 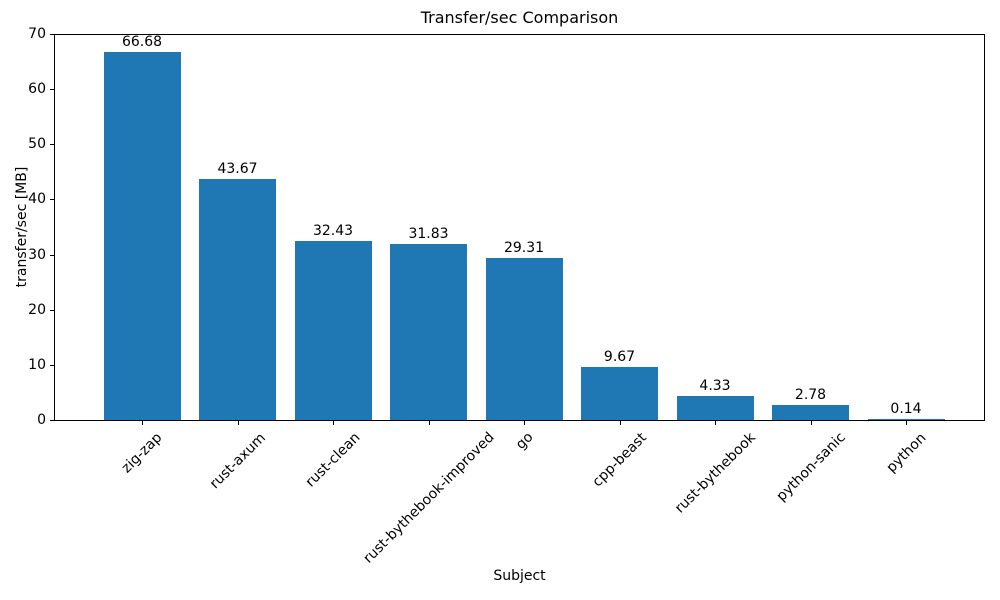 I want to click on bar-value-label: 32.43, so click(x=333, y=231).